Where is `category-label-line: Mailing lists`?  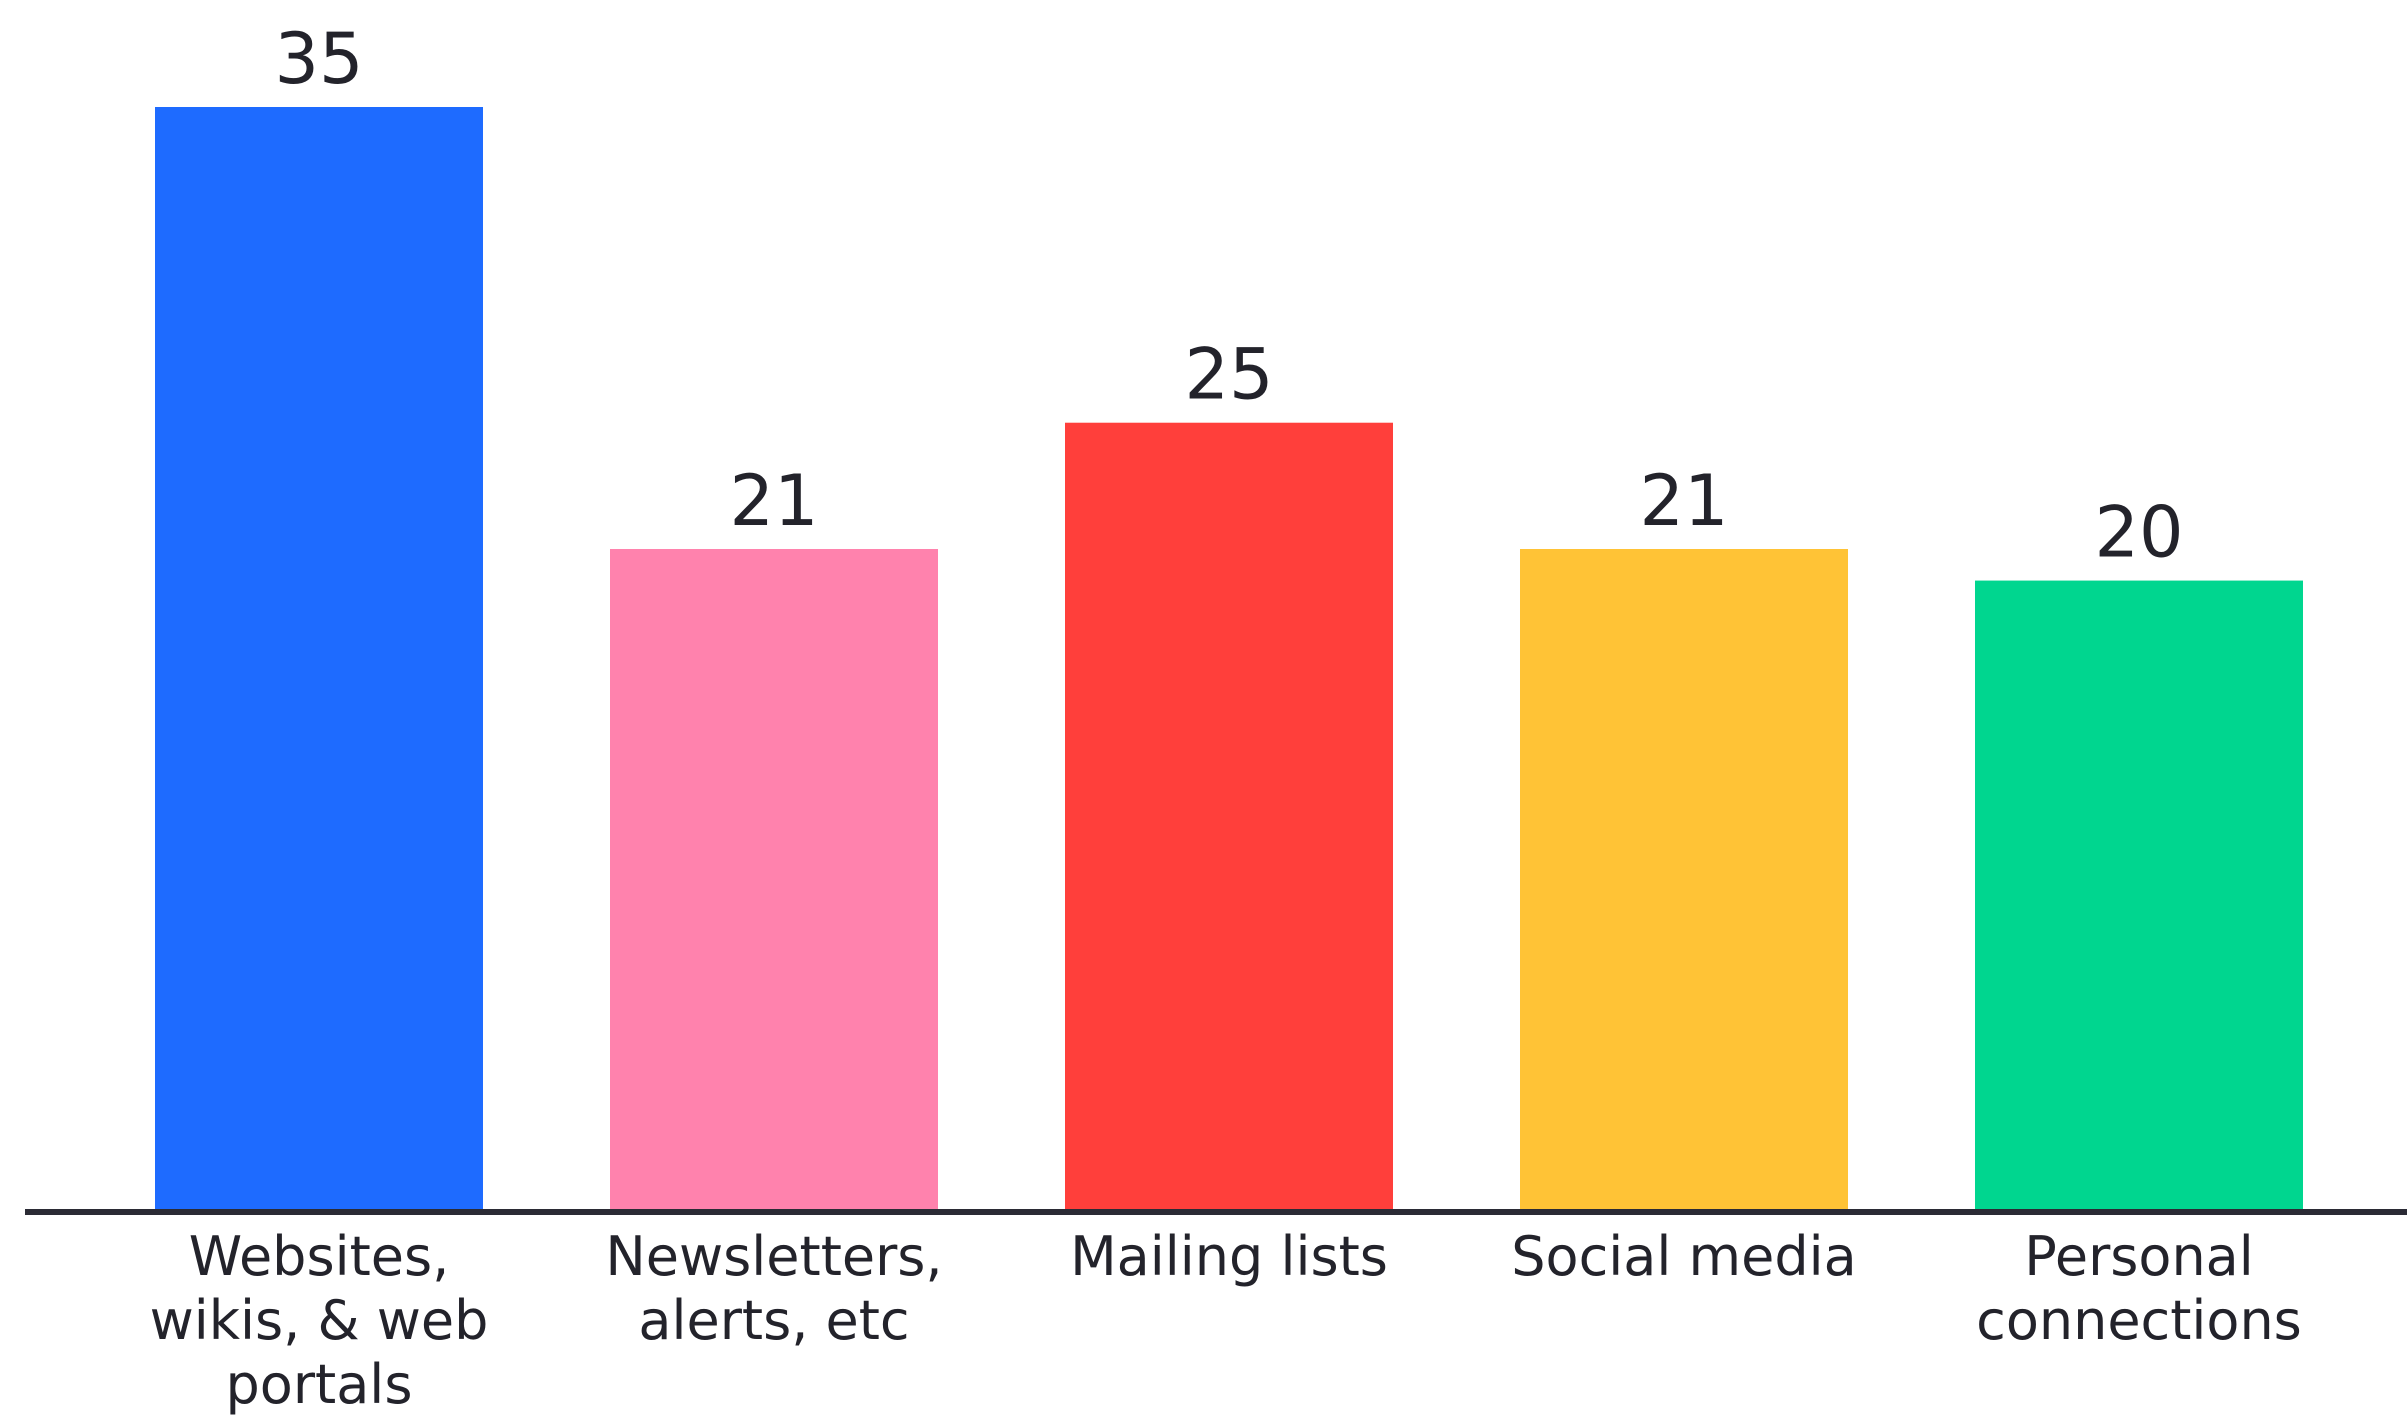 category-label-line: Mailing lists is located at coordinates (1229, 1256).